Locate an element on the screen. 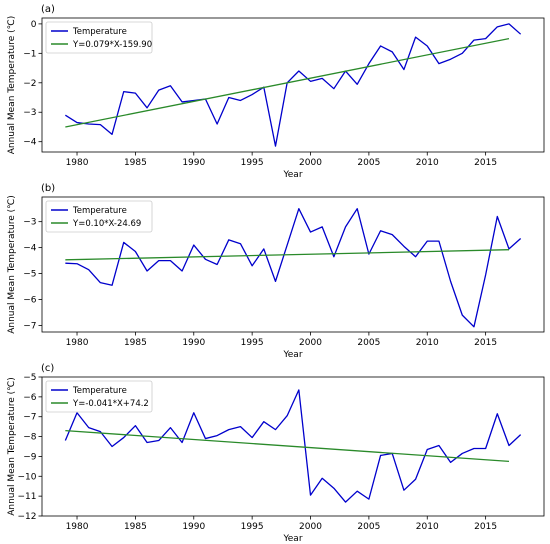 This screenshot has height=544, width=550. y-tick-label: −10 is located at coordinates (27, 477).